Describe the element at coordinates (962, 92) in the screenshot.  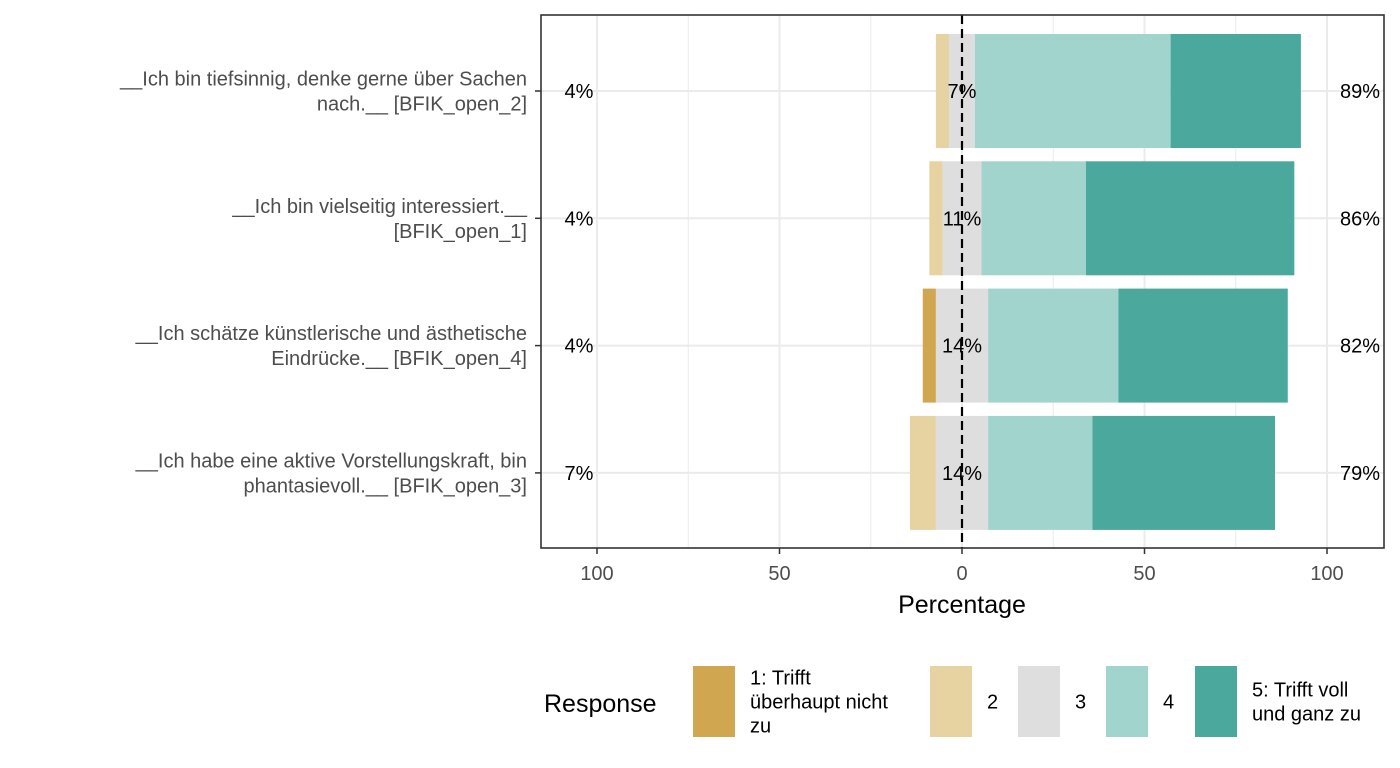
I see `neutral-percentage-label: 7%` at that location.